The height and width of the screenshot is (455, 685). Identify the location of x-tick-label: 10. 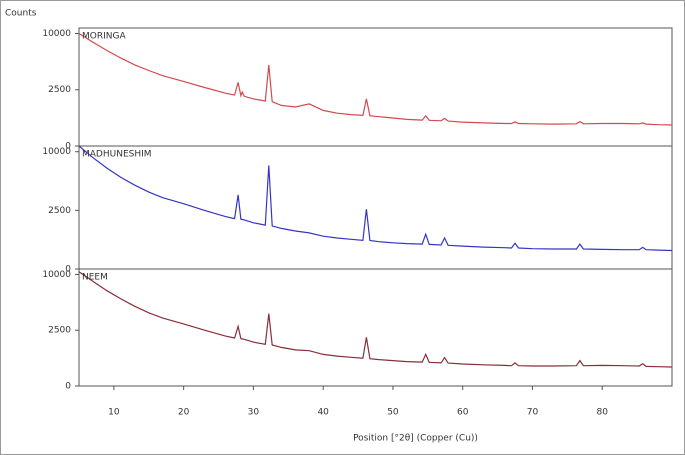
(114, 413).